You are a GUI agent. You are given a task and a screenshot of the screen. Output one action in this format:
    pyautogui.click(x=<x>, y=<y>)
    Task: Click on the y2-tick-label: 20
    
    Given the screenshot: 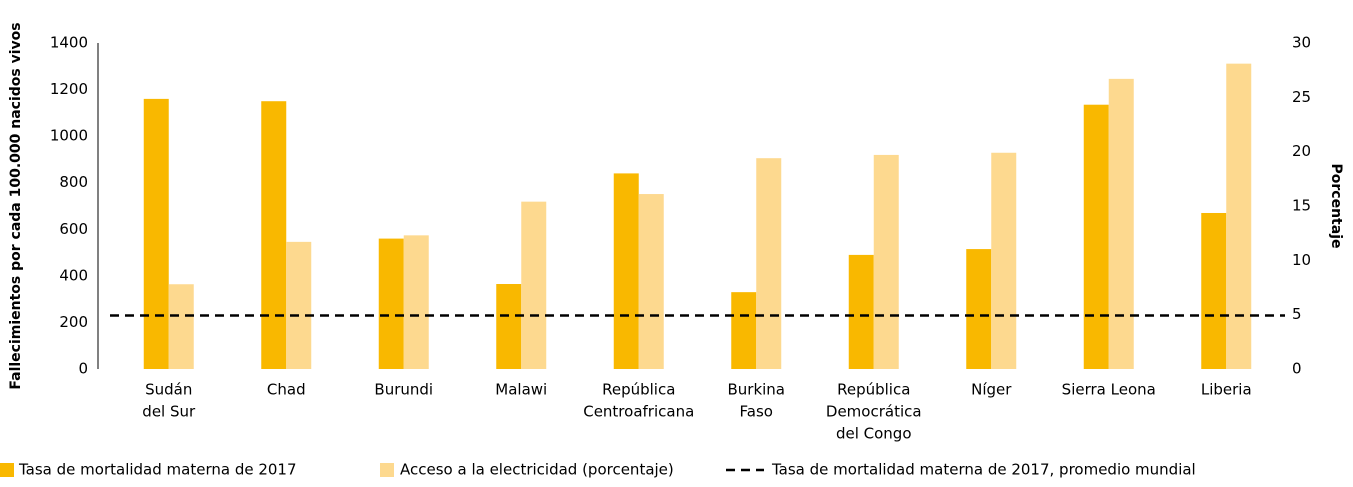 What is the action you would take?
    pyautogui.click(x=1301, y=151)
    